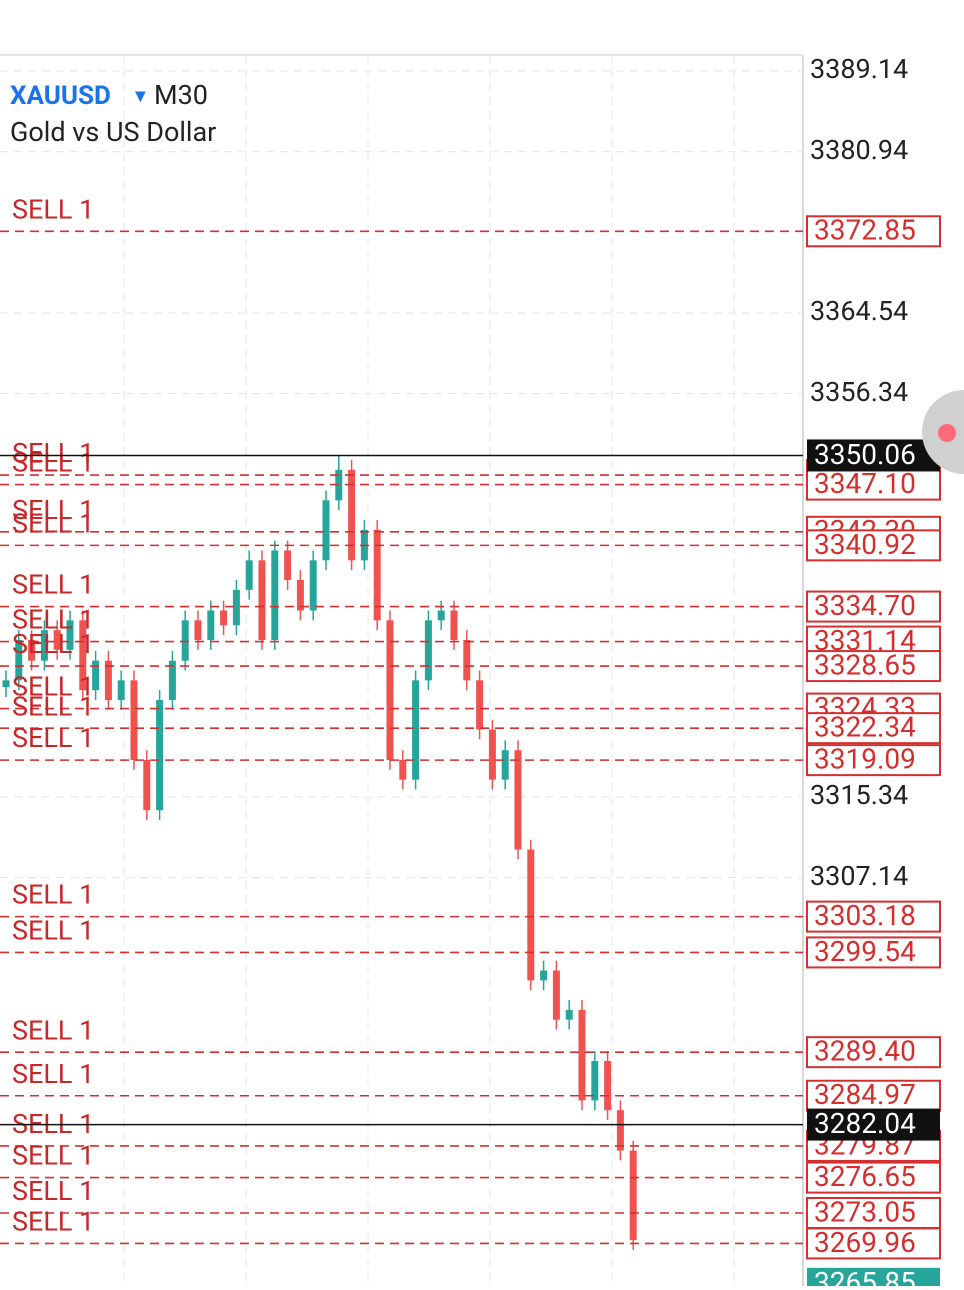  What do you see at coordinates (865, 915) in the screenshot?
I see `order-price-label: 3303.18` at bounding box center [865, 915].